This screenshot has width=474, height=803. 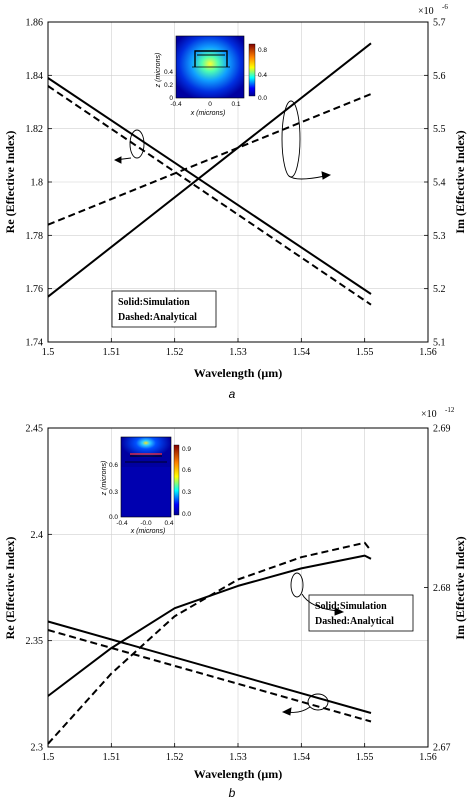 I want to click on panel-b-legend-solid: Solid:Simulation, so click(x=351, y=606).